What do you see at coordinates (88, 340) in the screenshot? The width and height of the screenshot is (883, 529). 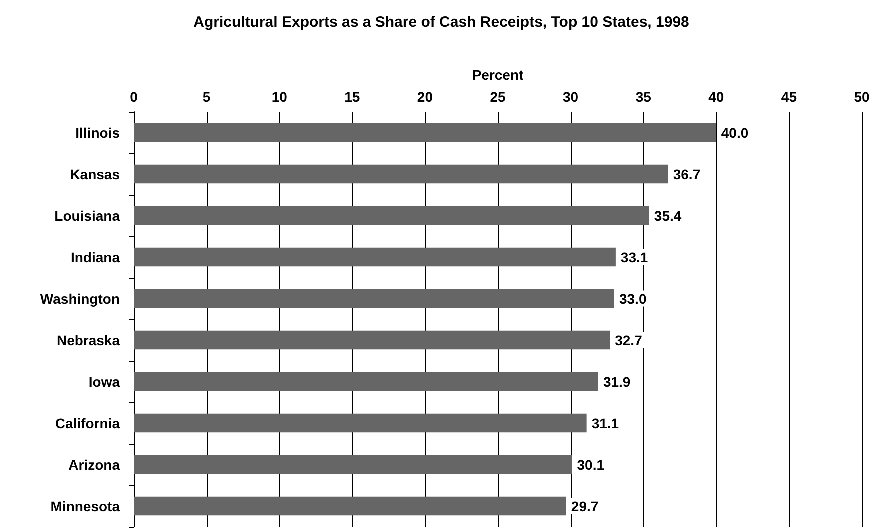 I see `y-tick-label: Nebraska` at bounding box center [88, 340].